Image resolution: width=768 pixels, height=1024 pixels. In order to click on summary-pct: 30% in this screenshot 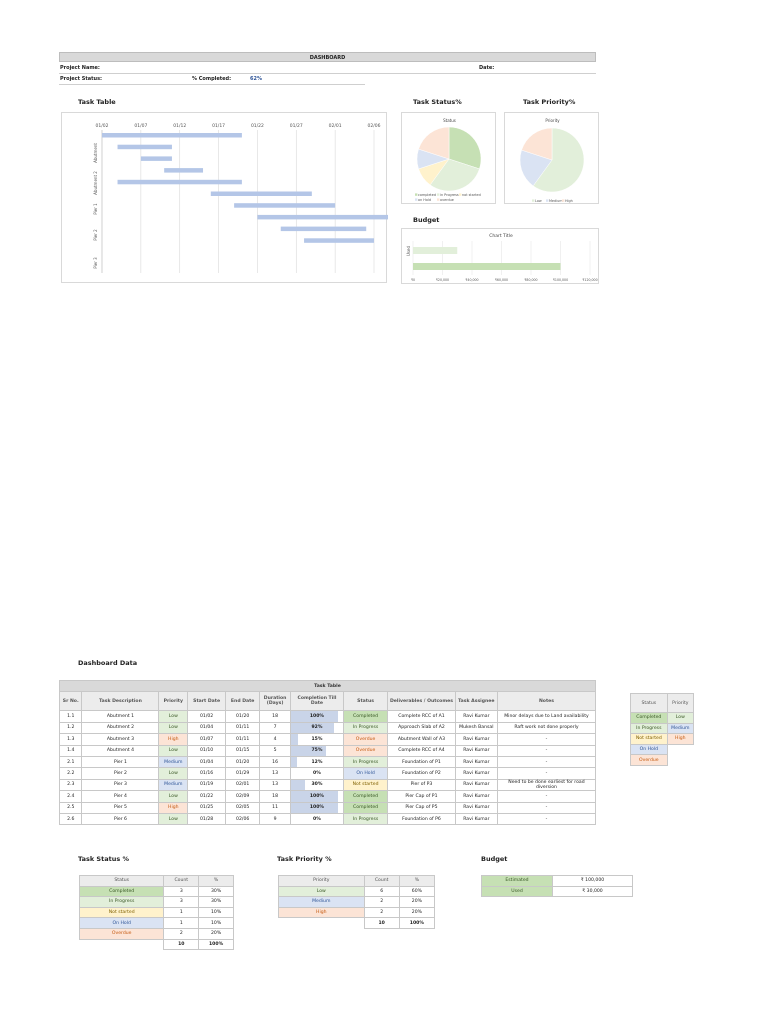, I will do `click(216, 902)`.